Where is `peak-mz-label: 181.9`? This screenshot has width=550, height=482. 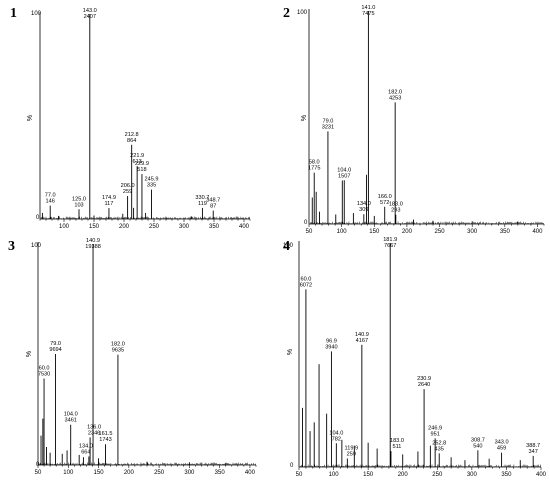 peak-mz-label: 181.9 is located at coordinates (390, 240).